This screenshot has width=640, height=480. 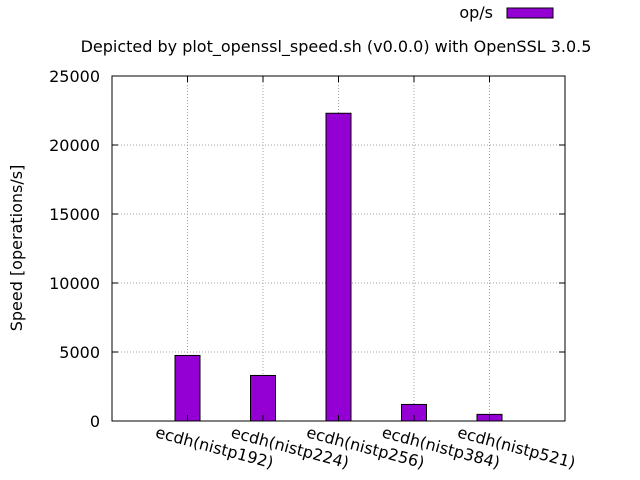 What do you see at coordinates (263, 398) in the screenshot?
I see `bar-ecdh(nistp224)` at bounding box center [263, 398].